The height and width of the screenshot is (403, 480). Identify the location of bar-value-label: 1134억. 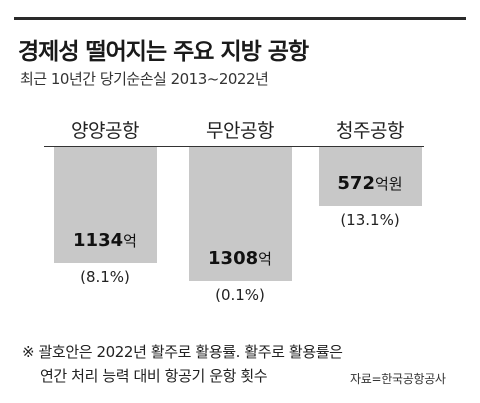
(105, 240).